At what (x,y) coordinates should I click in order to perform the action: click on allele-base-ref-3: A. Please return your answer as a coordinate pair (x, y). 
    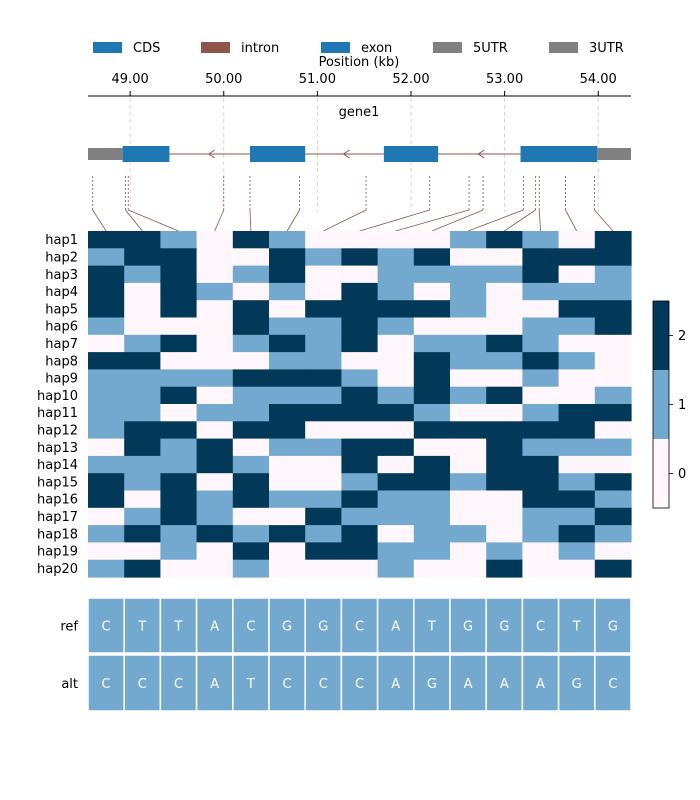
    Looking at the image, I should click on (214, 627).